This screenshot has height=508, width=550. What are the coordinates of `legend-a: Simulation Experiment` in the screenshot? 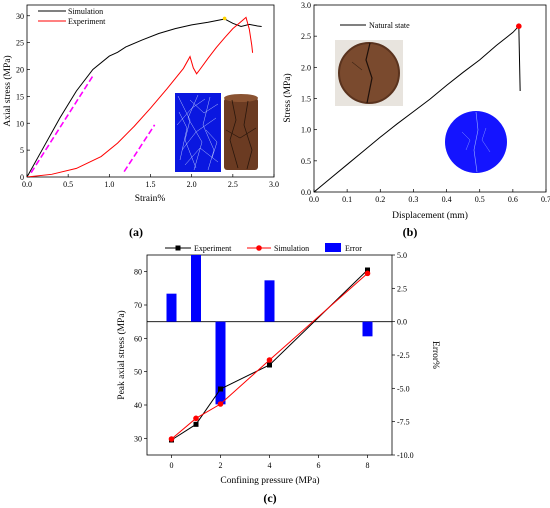 It's located at (72, 16).